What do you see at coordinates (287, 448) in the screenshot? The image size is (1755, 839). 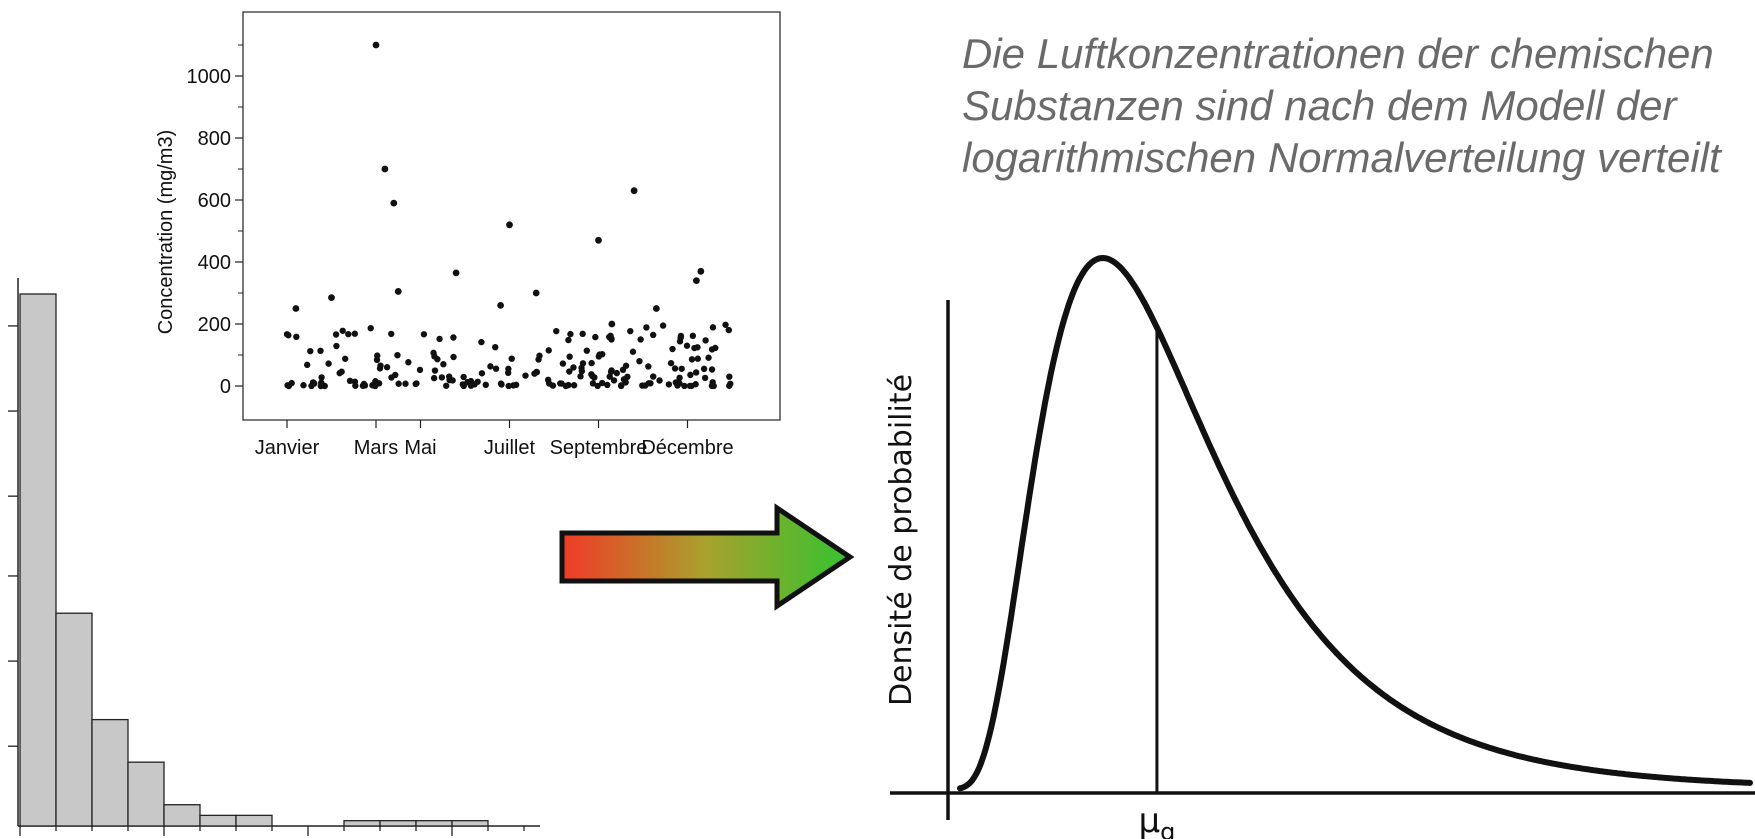 I see `scatter-x-tick-label: Janvier` at bounding box center [287, 448].